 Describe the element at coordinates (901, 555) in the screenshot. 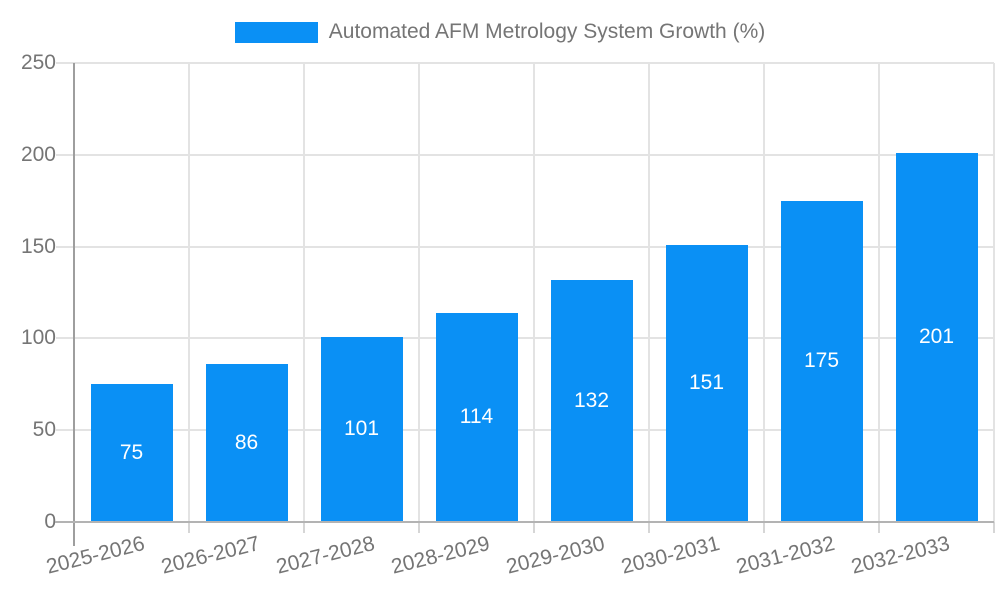

I see `x-tick-label: 2032-2033` at that location.